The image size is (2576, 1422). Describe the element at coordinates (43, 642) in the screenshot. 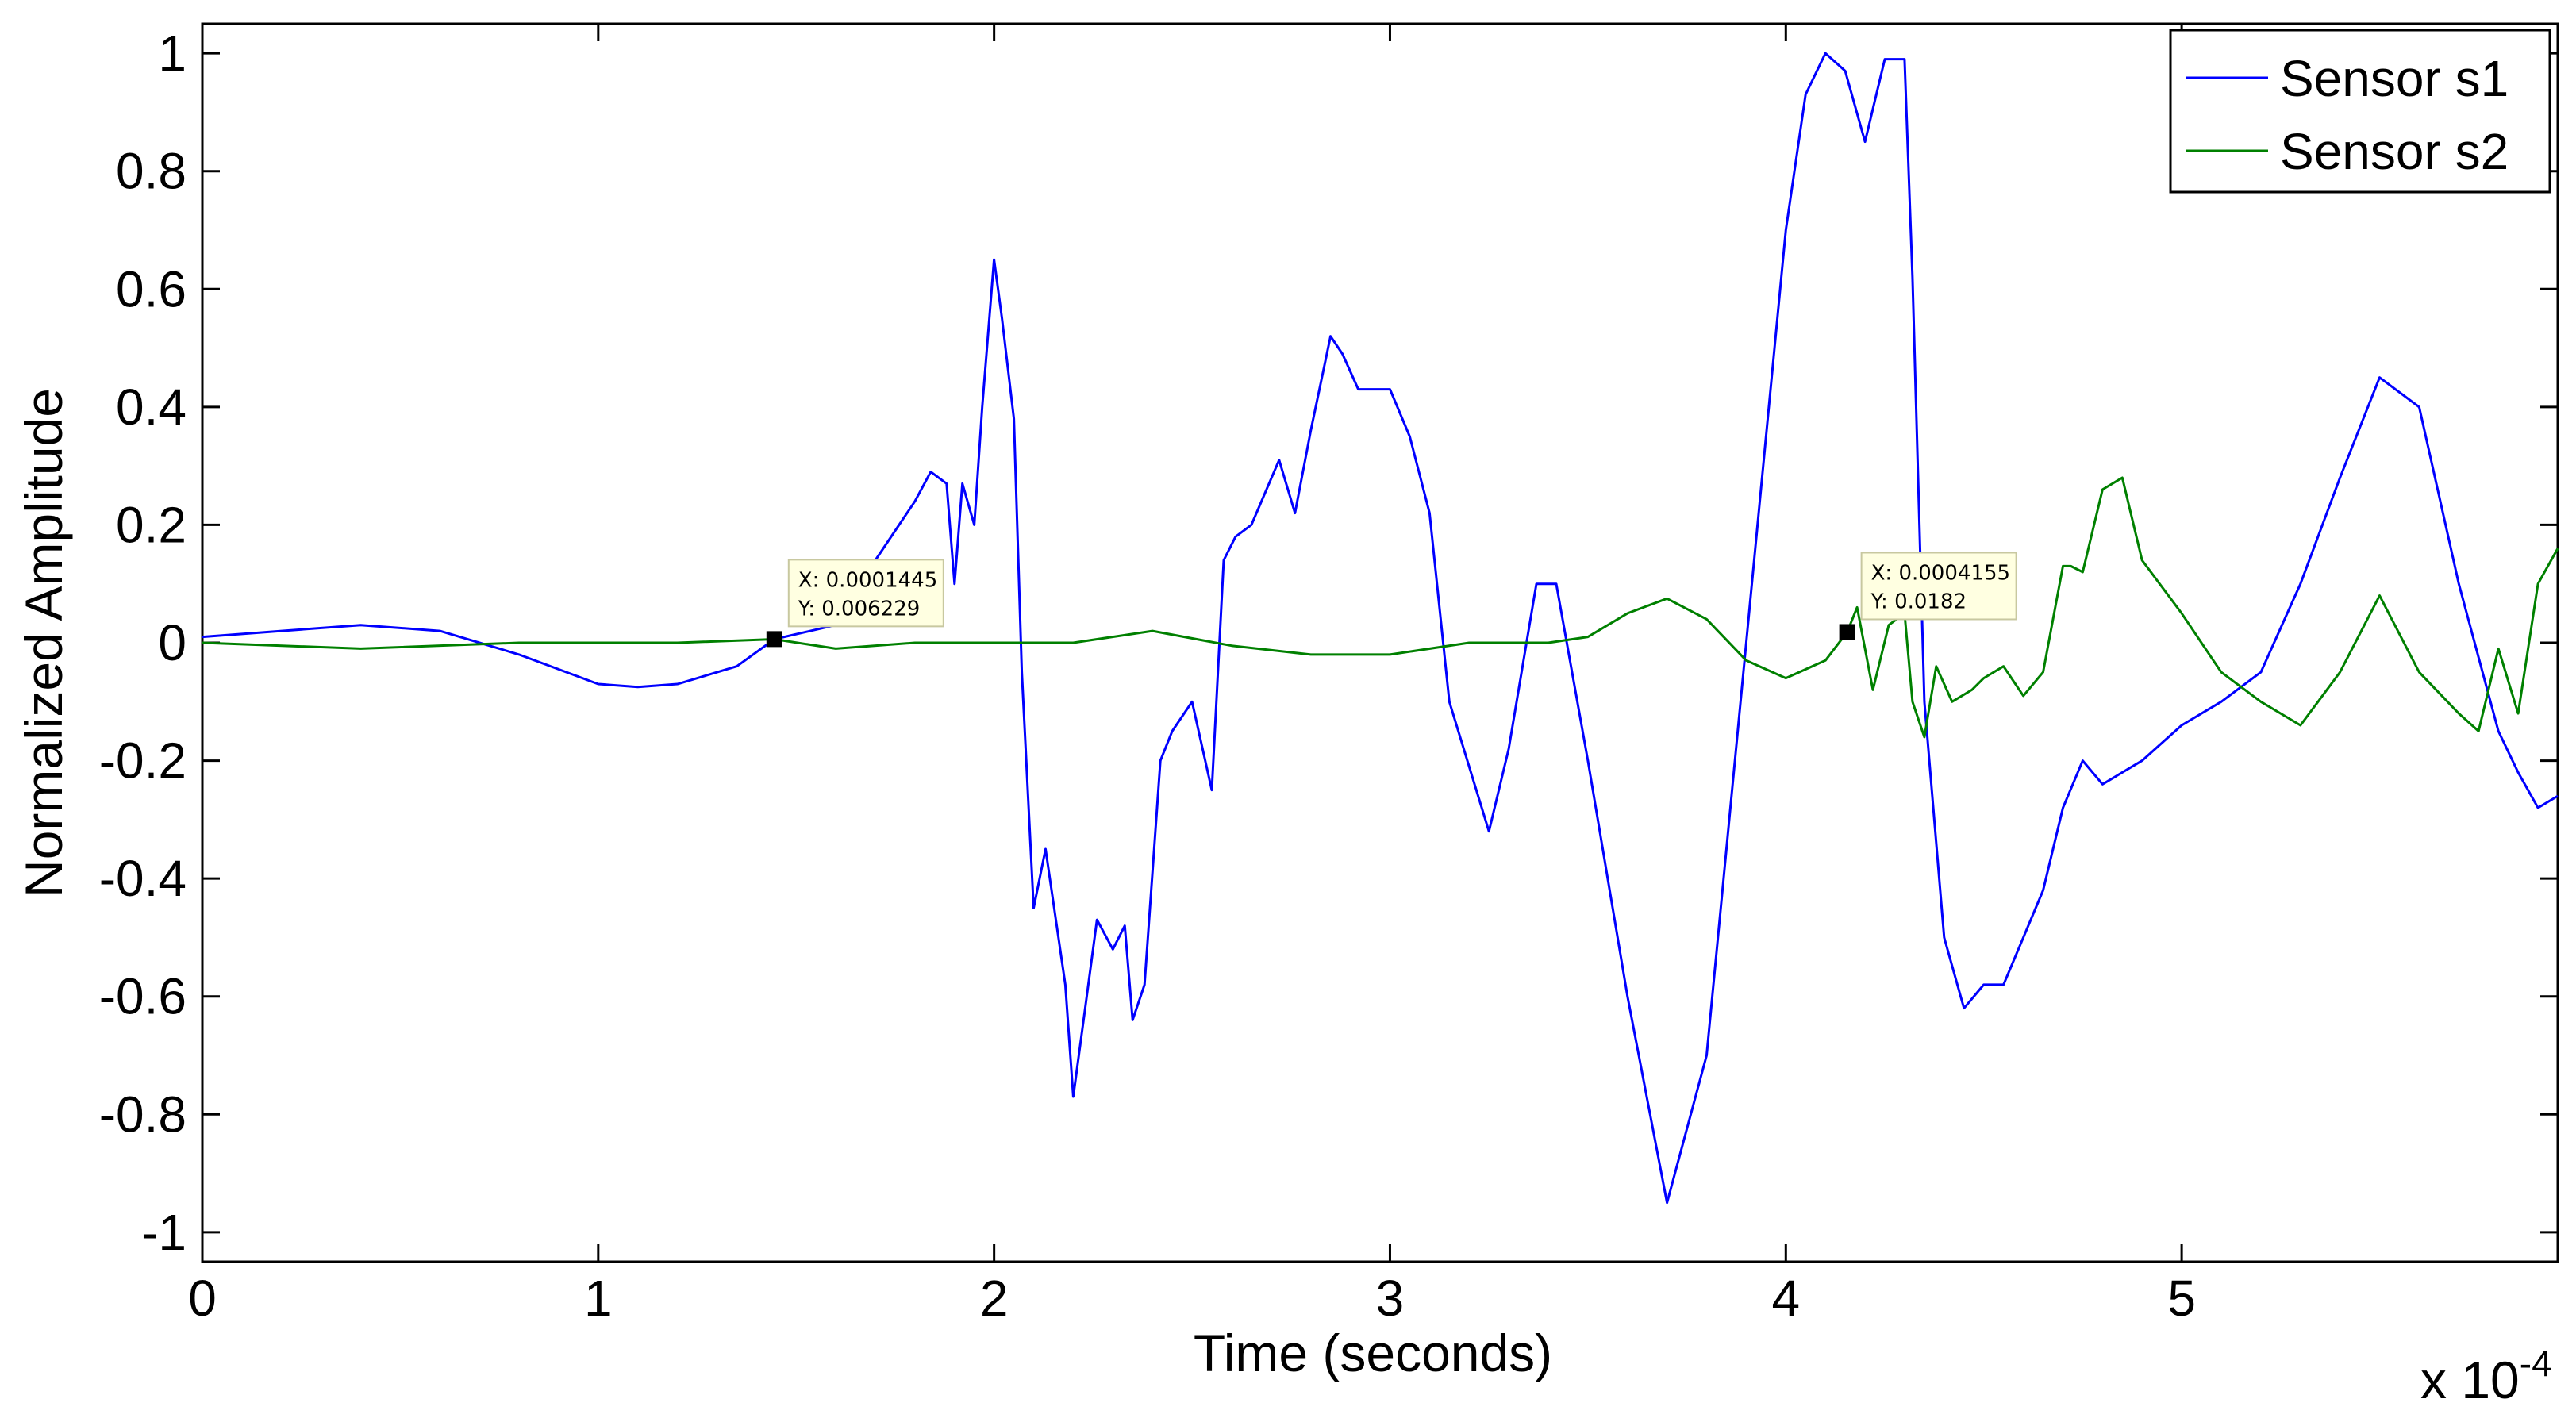

I see `y-axis-title: Normalized Amplitude` at that location.